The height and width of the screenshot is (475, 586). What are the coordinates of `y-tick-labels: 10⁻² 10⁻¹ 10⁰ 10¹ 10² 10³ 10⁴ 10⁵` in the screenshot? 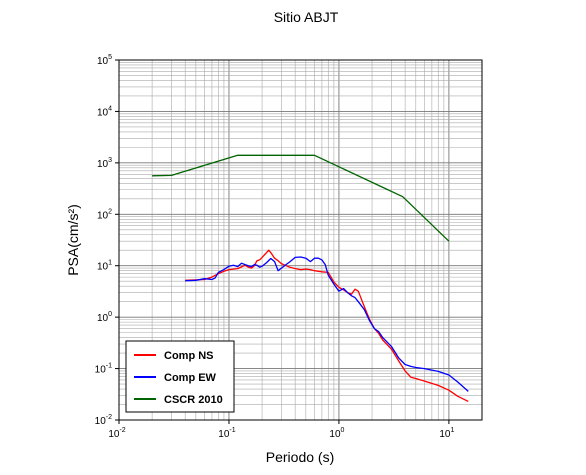 It's located at (103, 240).